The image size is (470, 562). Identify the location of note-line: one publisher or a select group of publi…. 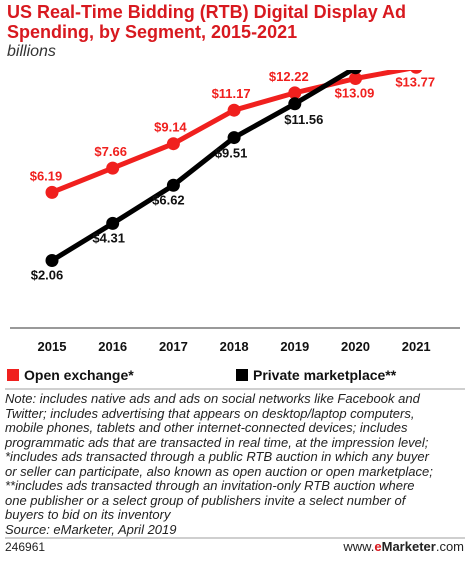
(205, 500).